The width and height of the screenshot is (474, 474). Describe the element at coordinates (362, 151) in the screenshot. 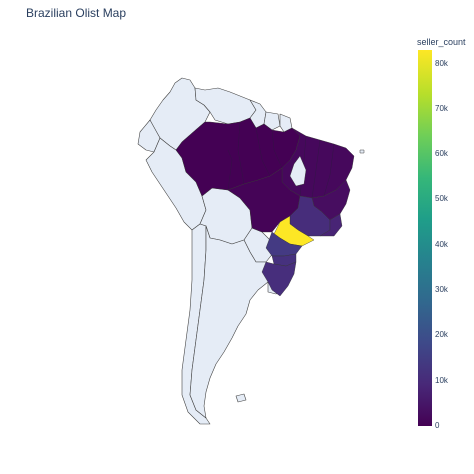

I see `island-fernando` at that location.